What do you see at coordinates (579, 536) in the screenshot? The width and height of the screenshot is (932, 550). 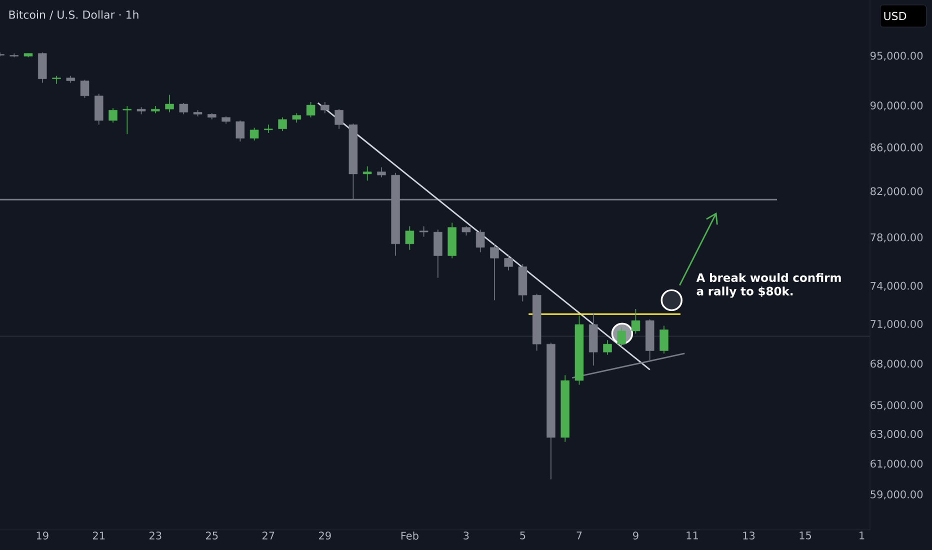 I see `x-tick-label: 7` at bounding box center [579, 536].